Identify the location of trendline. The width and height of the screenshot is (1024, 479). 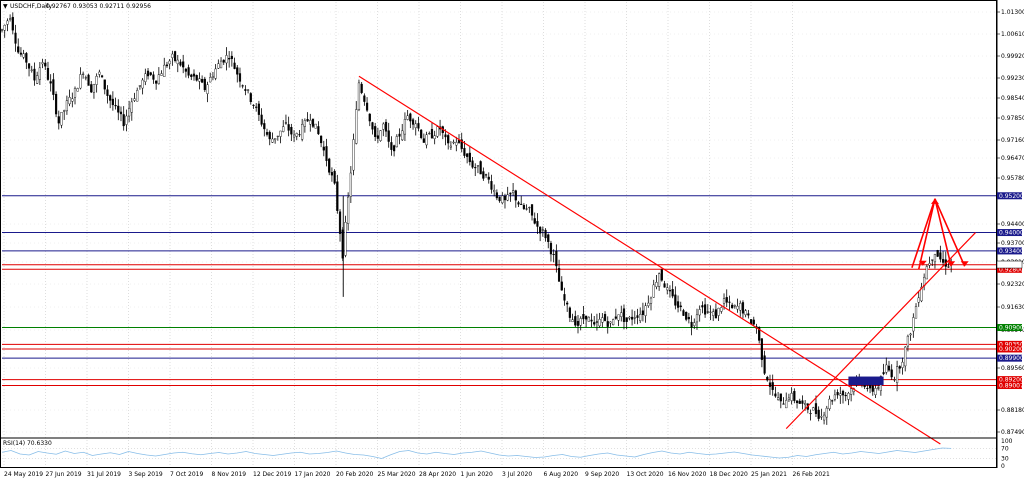
(880, 331).